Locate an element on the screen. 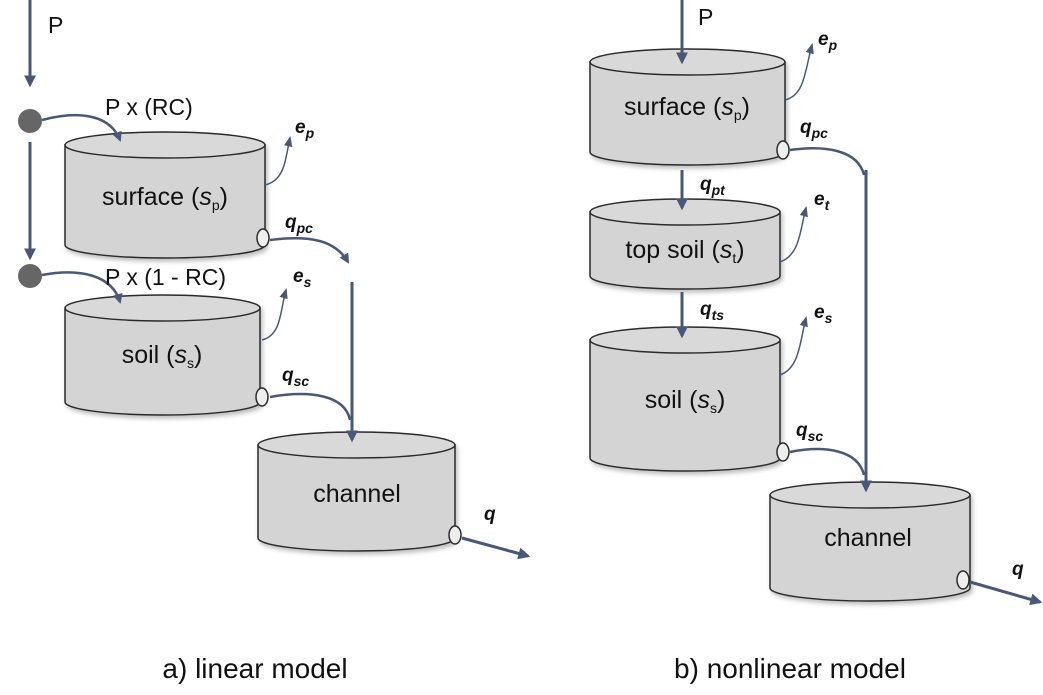  text: top soil ( is located at coordinates (672, 250).